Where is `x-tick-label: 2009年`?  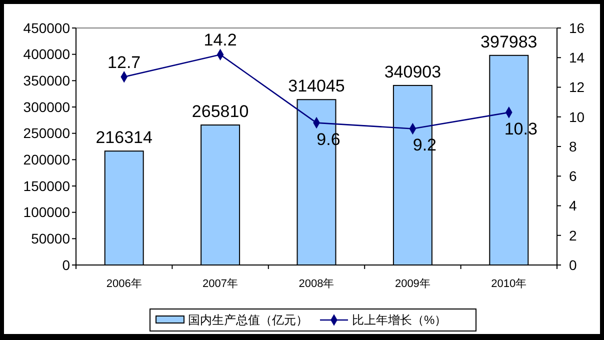 x-tick-label: 2009年 is located at coordinates (412, 284).